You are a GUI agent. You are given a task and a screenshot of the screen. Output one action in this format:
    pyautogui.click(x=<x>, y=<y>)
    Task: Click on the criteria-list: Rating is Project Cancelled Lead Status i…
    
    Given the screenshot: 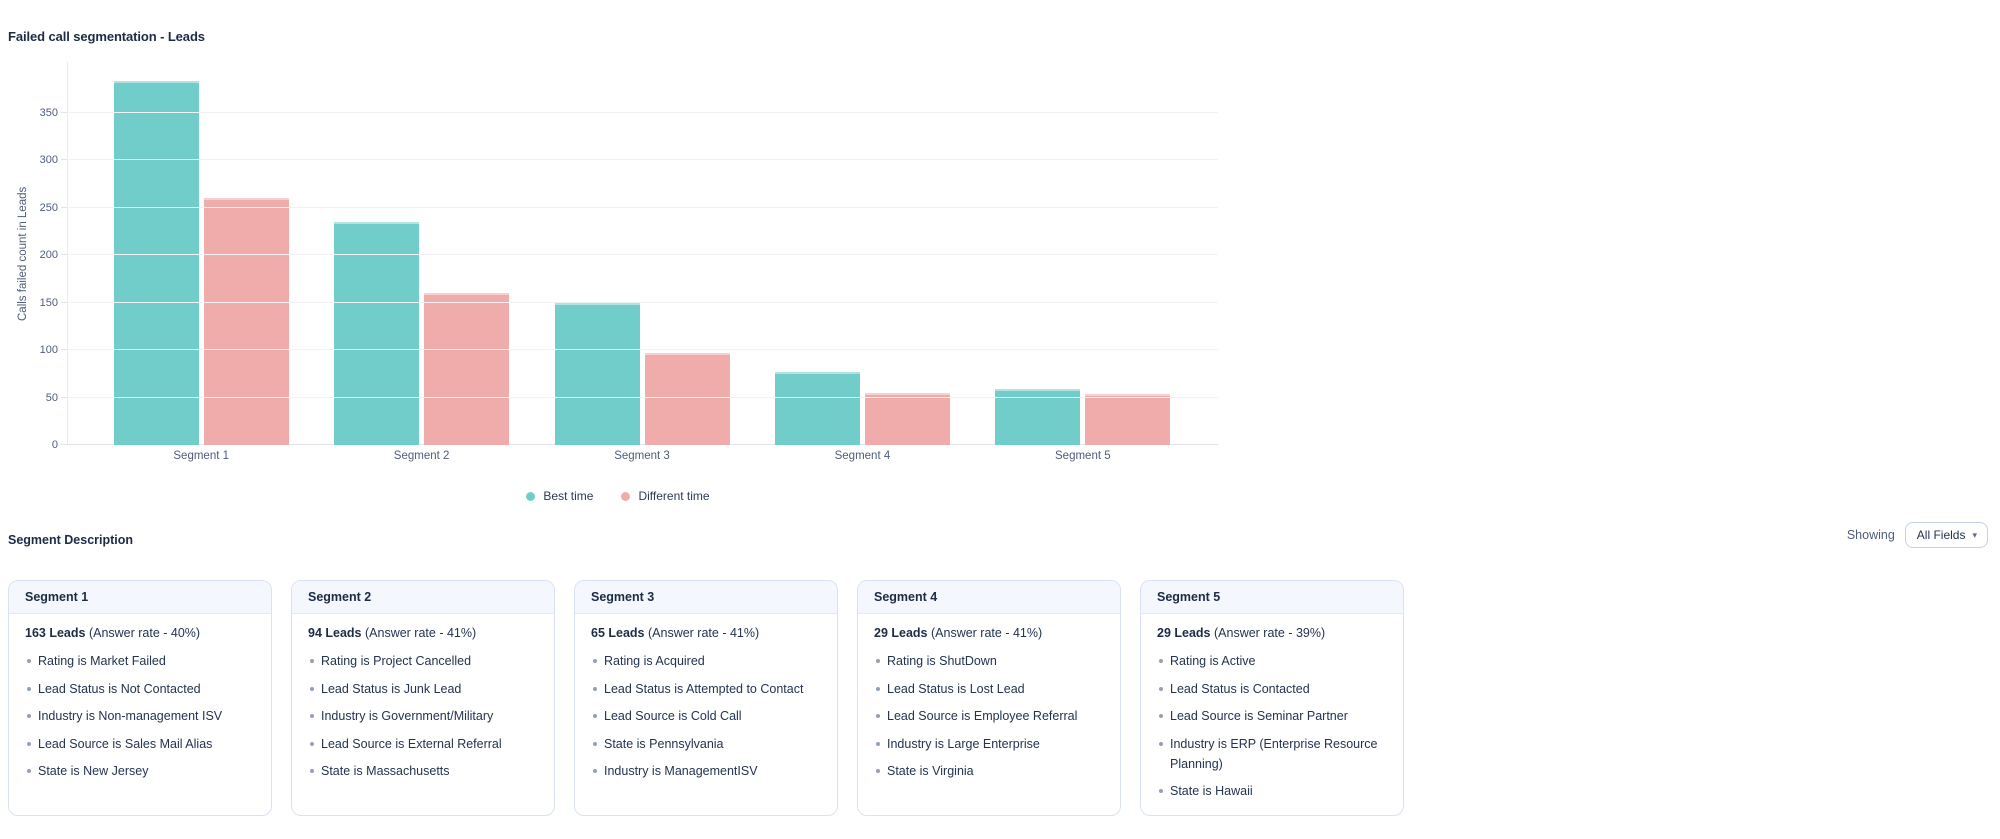 What is the action you would take?
    pyautogui.click(x=423, y=716)
    